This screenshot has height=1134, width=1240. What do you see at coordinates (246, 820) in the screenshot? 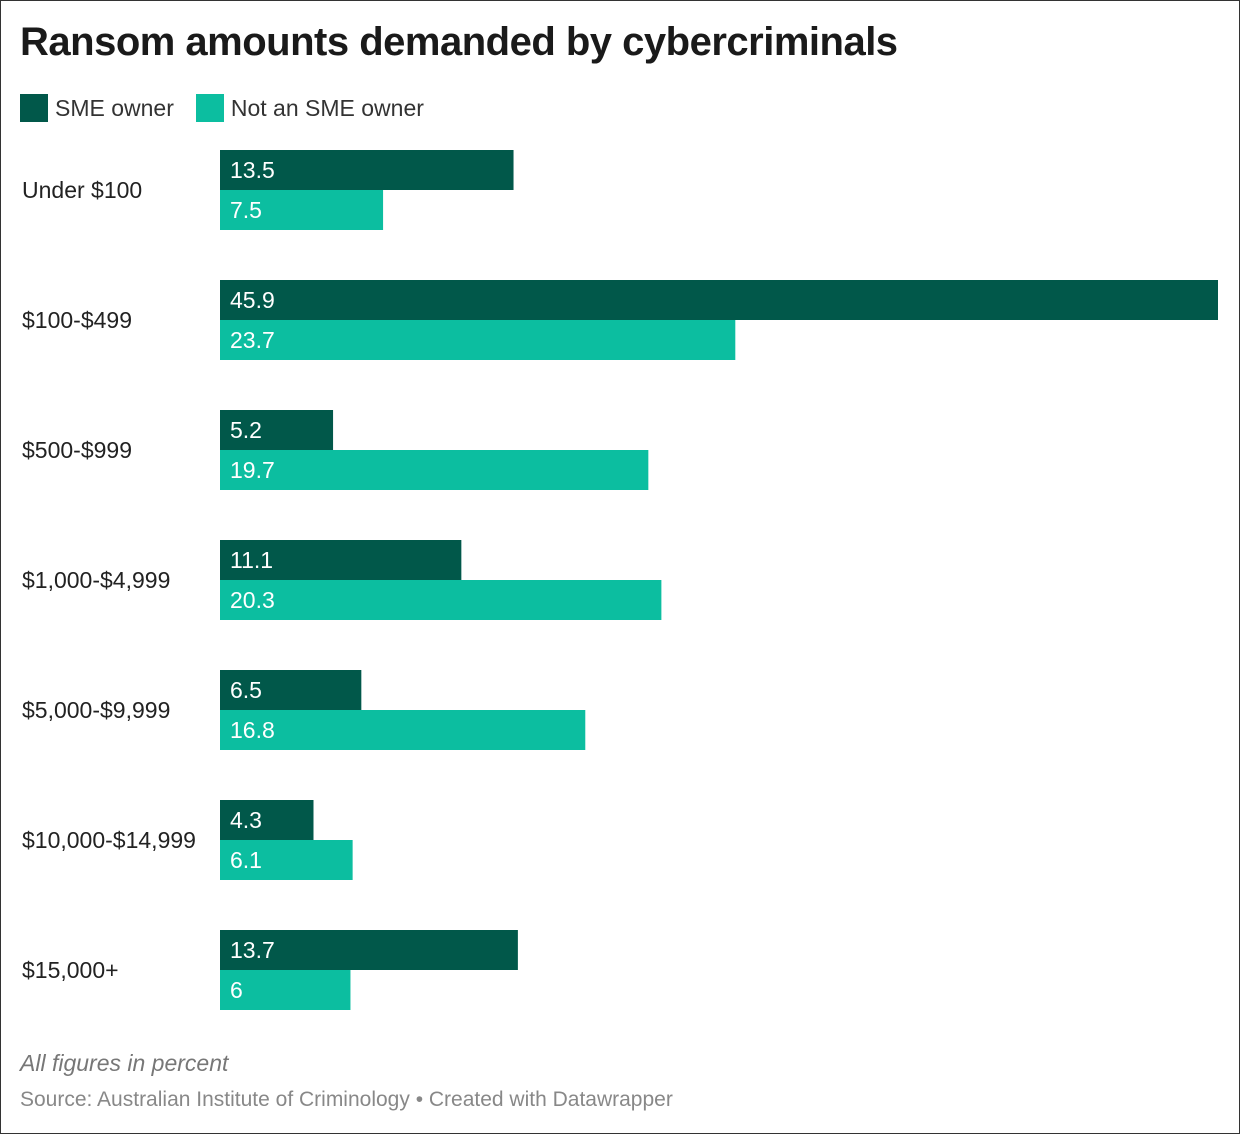
I see `data-label: 4.3` at bounding box center [246, 820].